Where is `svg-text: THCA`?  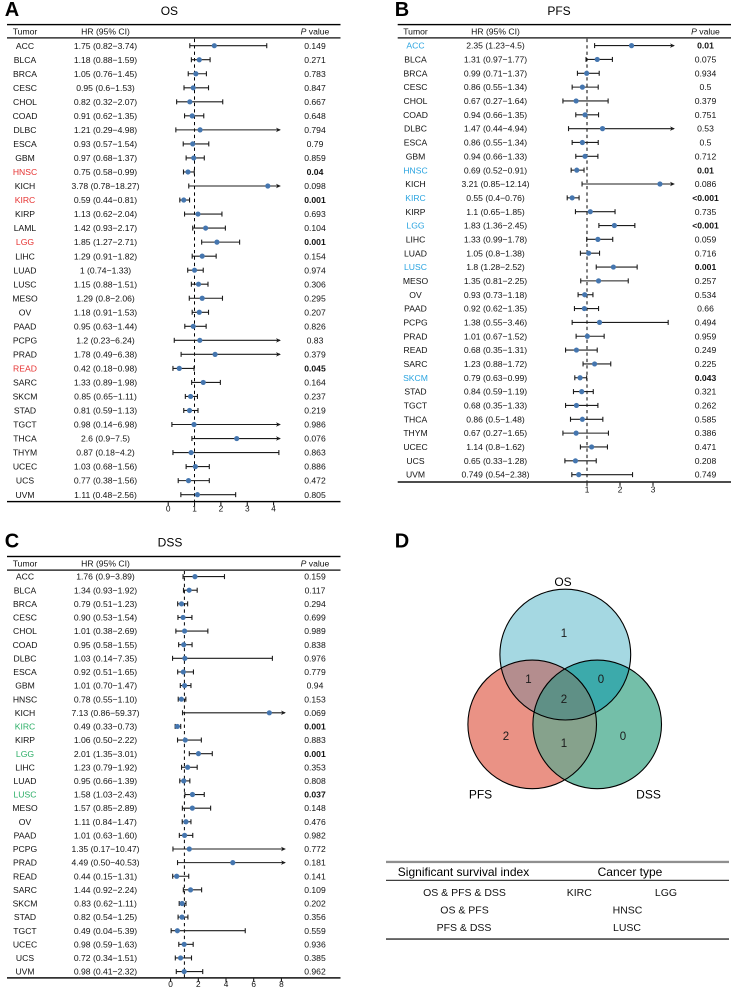 svg-text: THCA is located at coordinates (25, 439).